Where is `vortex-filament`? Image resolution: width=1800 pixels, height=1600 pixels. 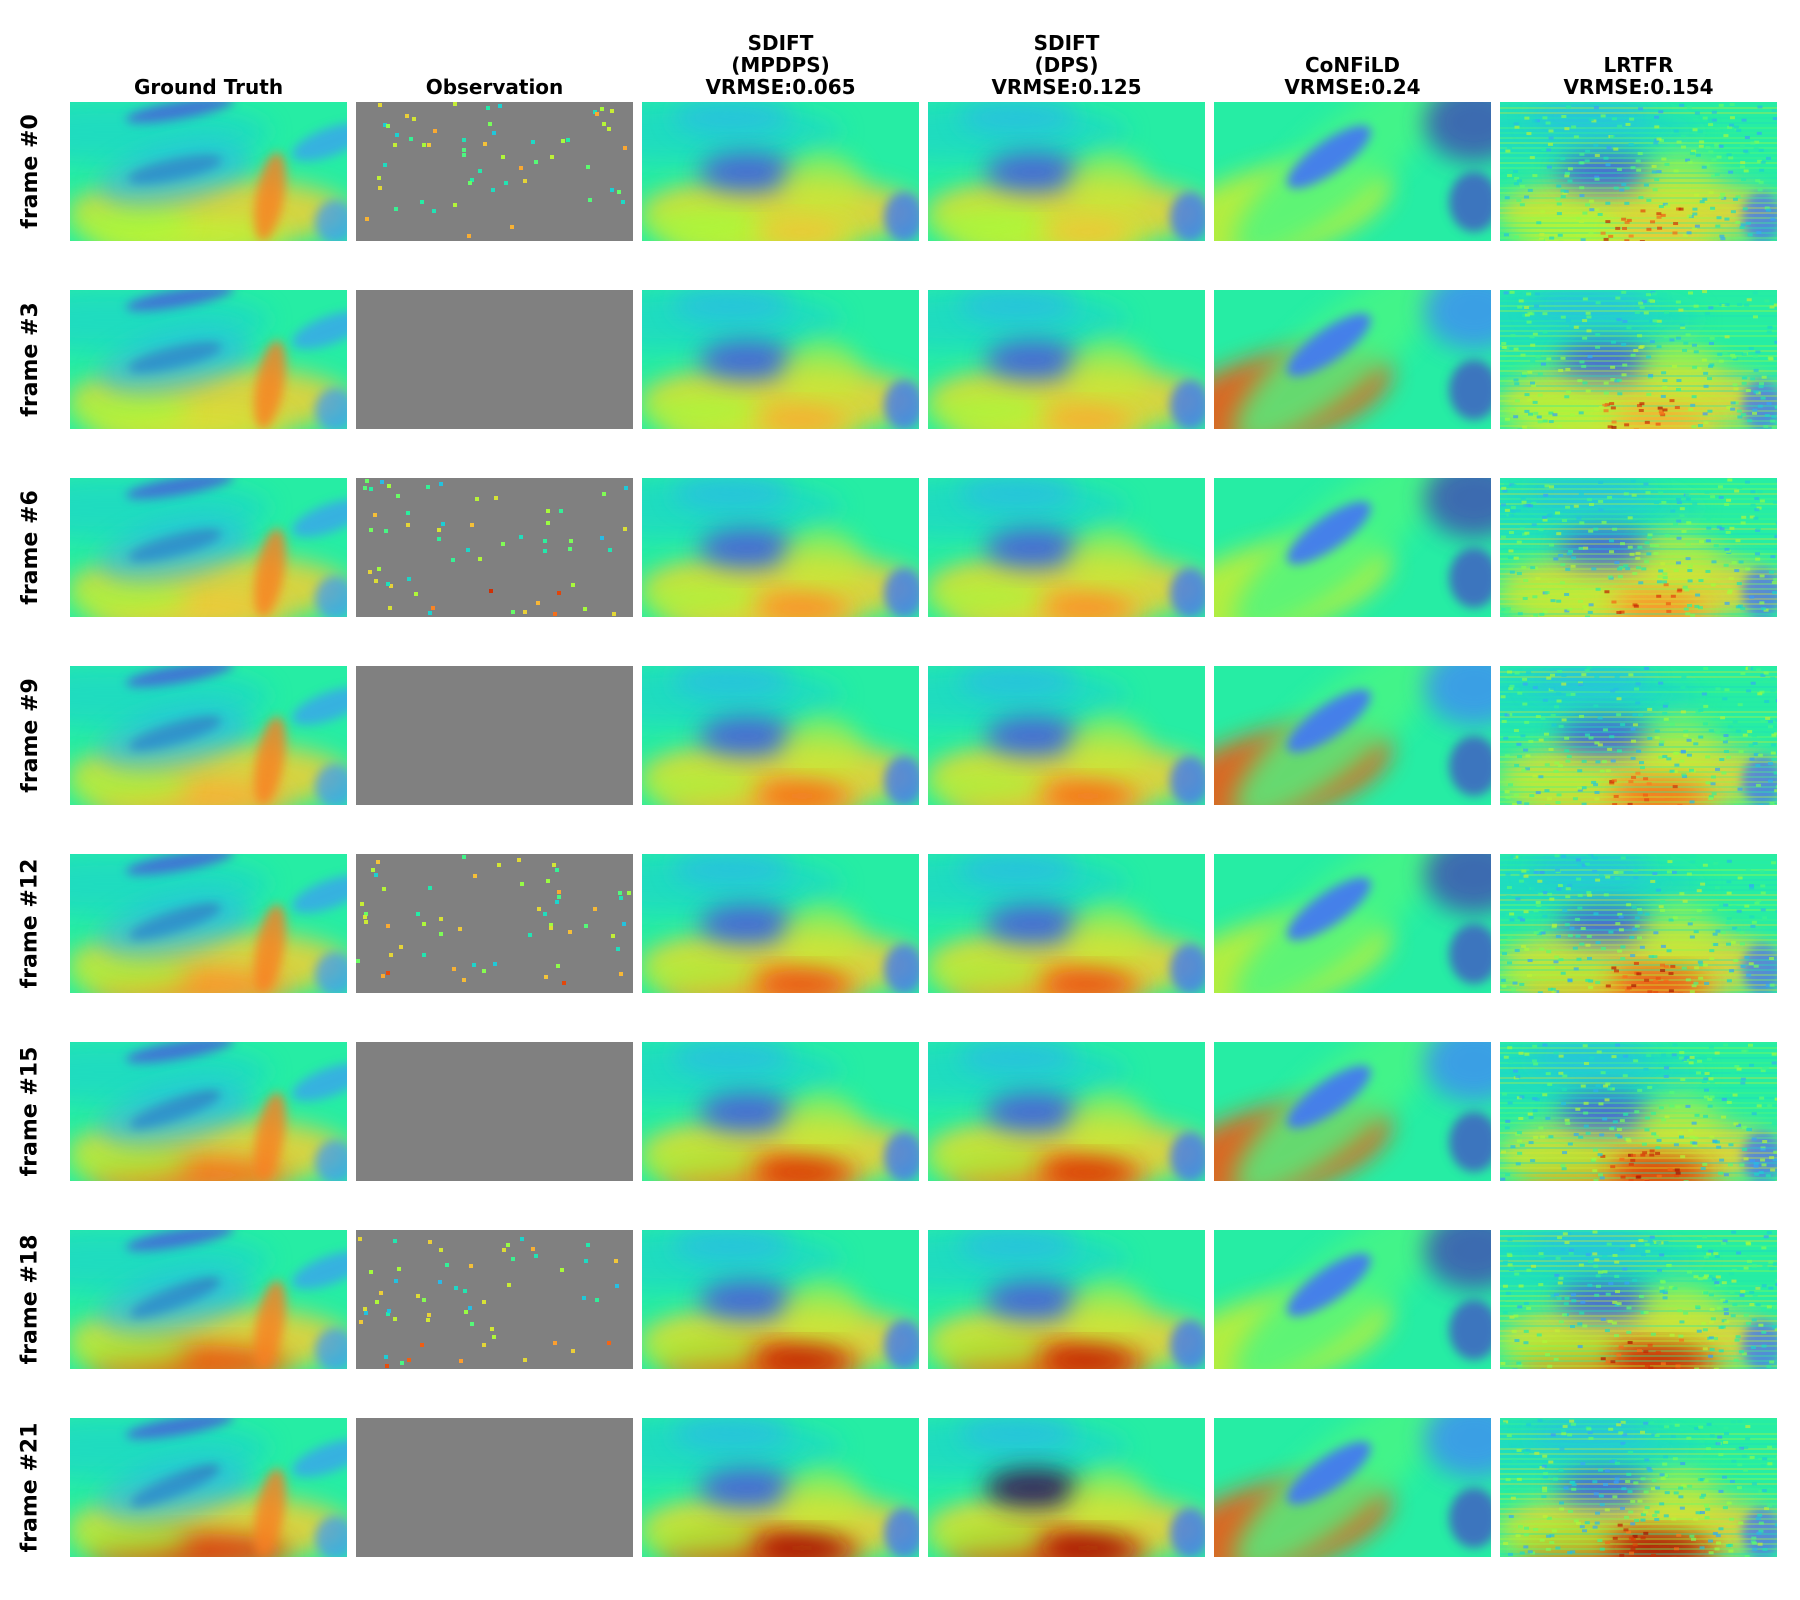 vortex-filament is located at coordinates (180, 865).